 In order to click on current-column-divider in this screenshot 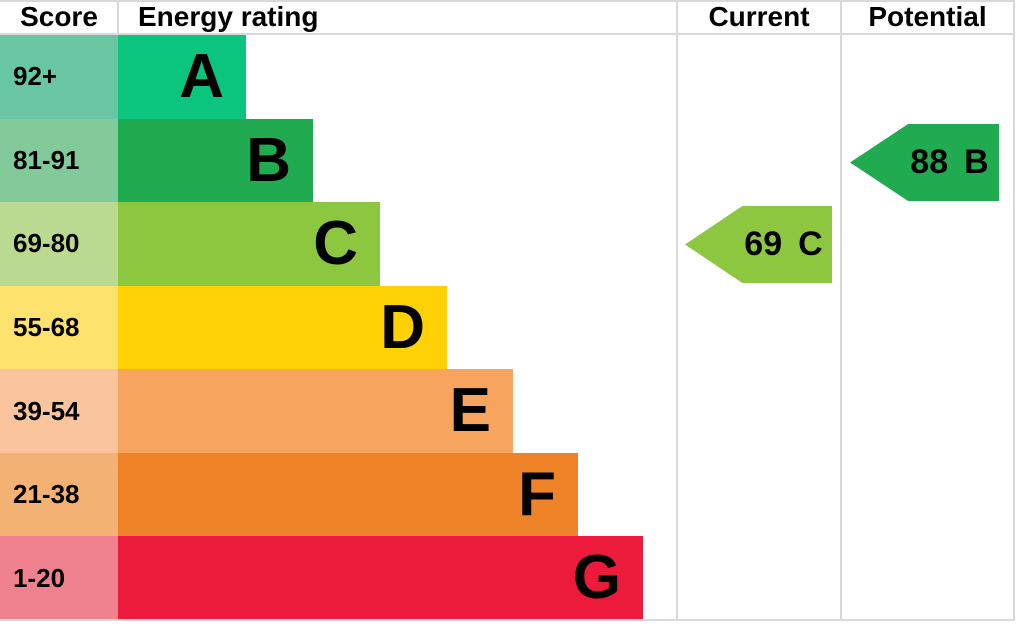, I will do `click(677, 310)`.